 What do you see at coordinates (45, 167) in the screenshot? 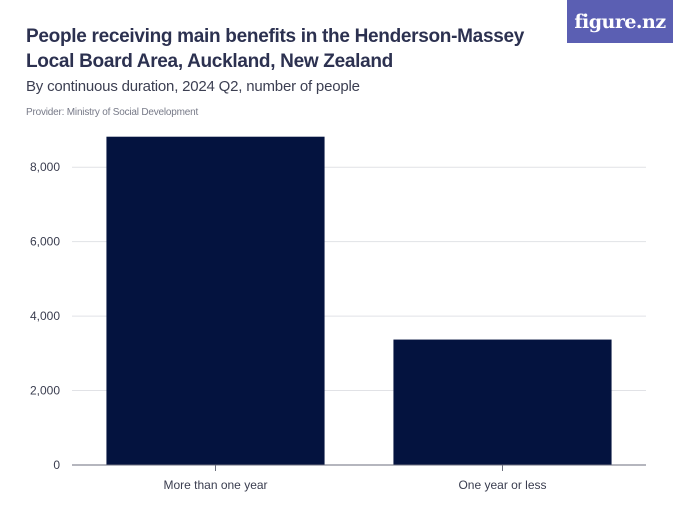
I see `y-tick-label: 8,000` at bounding box center [45, 167].